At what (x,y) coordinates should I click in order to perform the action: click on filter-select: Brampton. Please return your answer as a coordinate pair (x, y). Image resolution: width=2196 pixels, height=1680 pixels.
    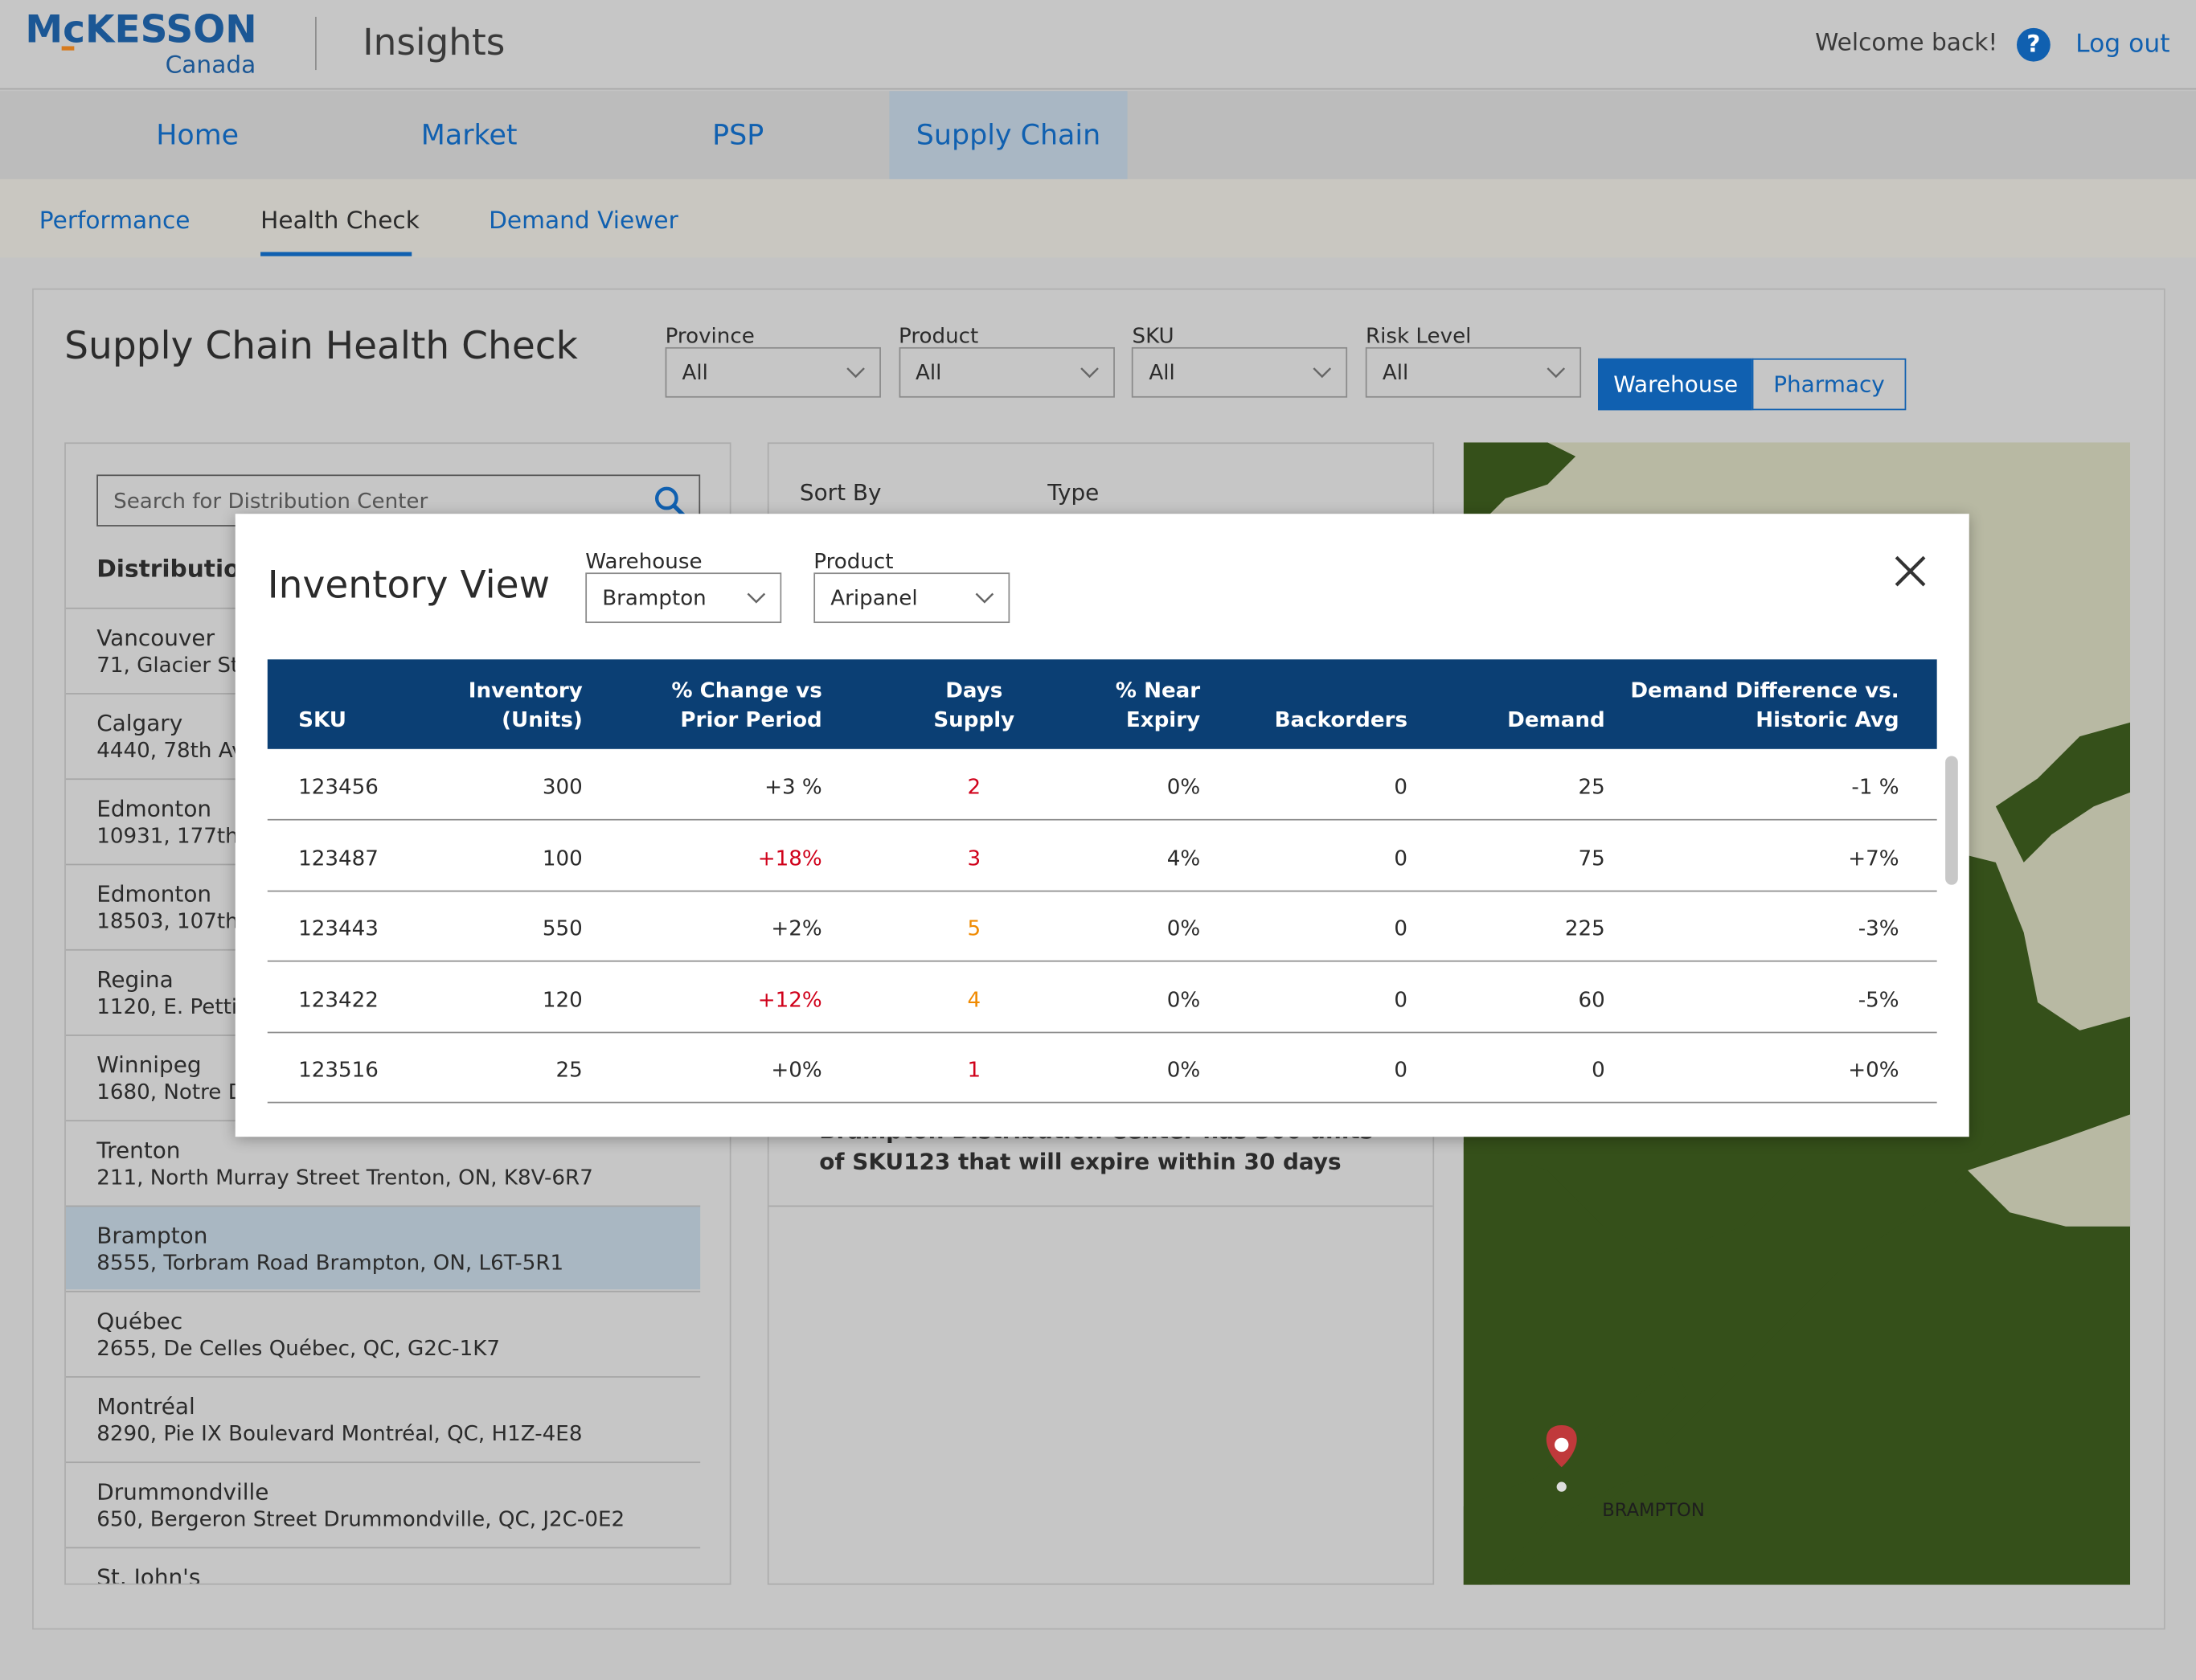
    Looking at the image, I should click on (683, 598).